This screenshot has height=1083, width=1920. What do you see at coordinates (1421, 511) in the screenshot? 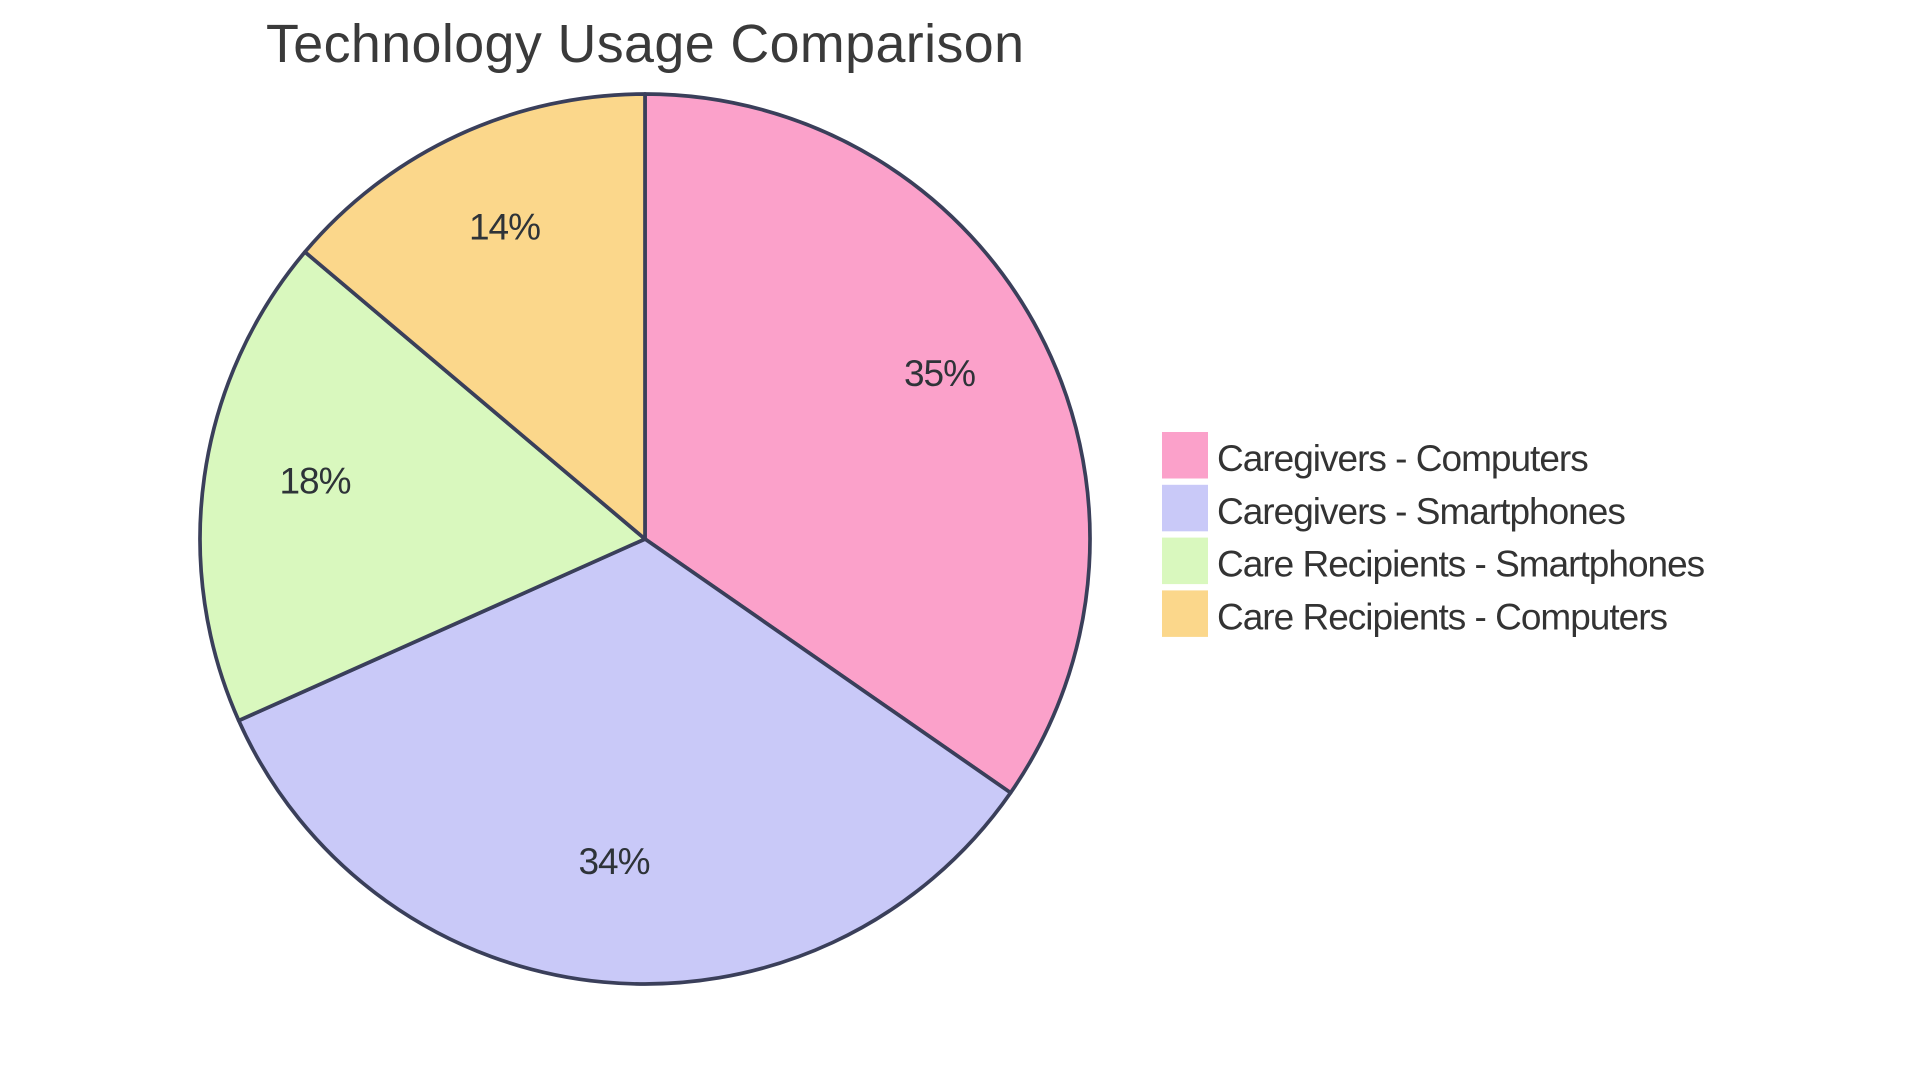
I see `svg-text: Caregivers - Smartphones` at bounding box center [1421, 511].